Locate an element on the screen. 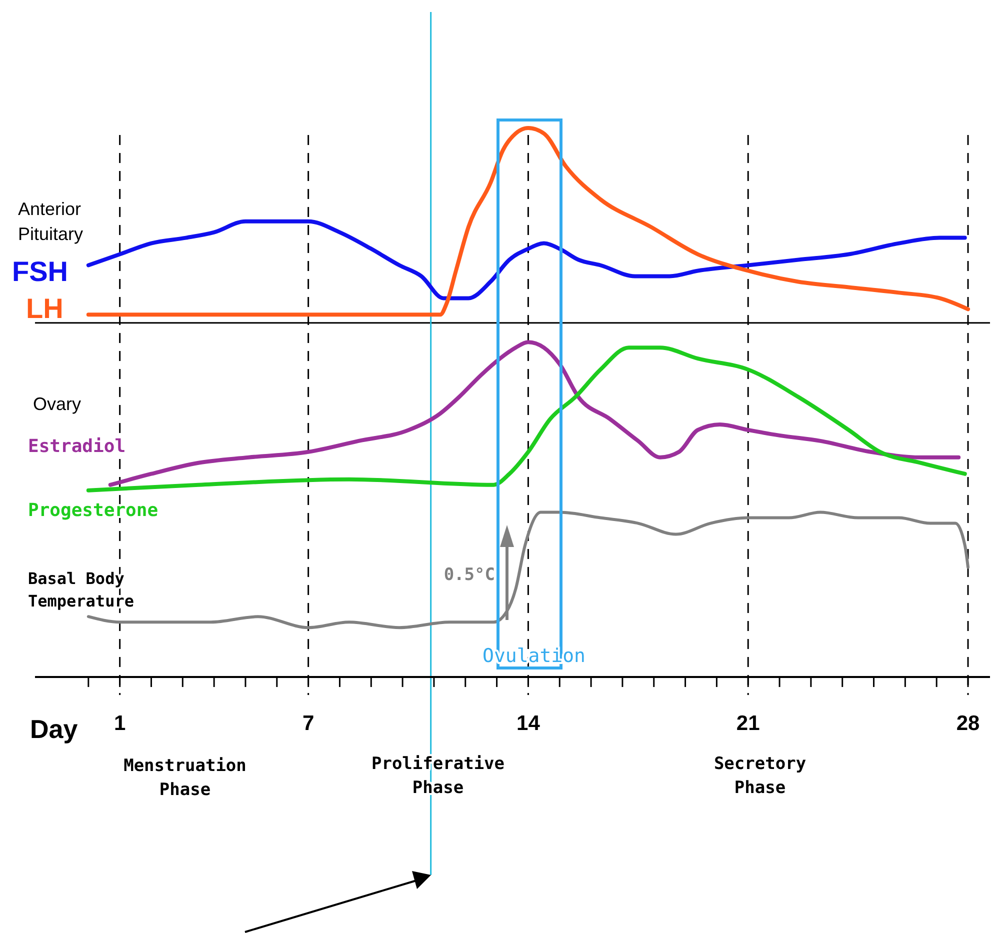 The height and width of the screenshot is (933, 993). series-label: Basal Body Temperature is located at coordinates (81, 589).